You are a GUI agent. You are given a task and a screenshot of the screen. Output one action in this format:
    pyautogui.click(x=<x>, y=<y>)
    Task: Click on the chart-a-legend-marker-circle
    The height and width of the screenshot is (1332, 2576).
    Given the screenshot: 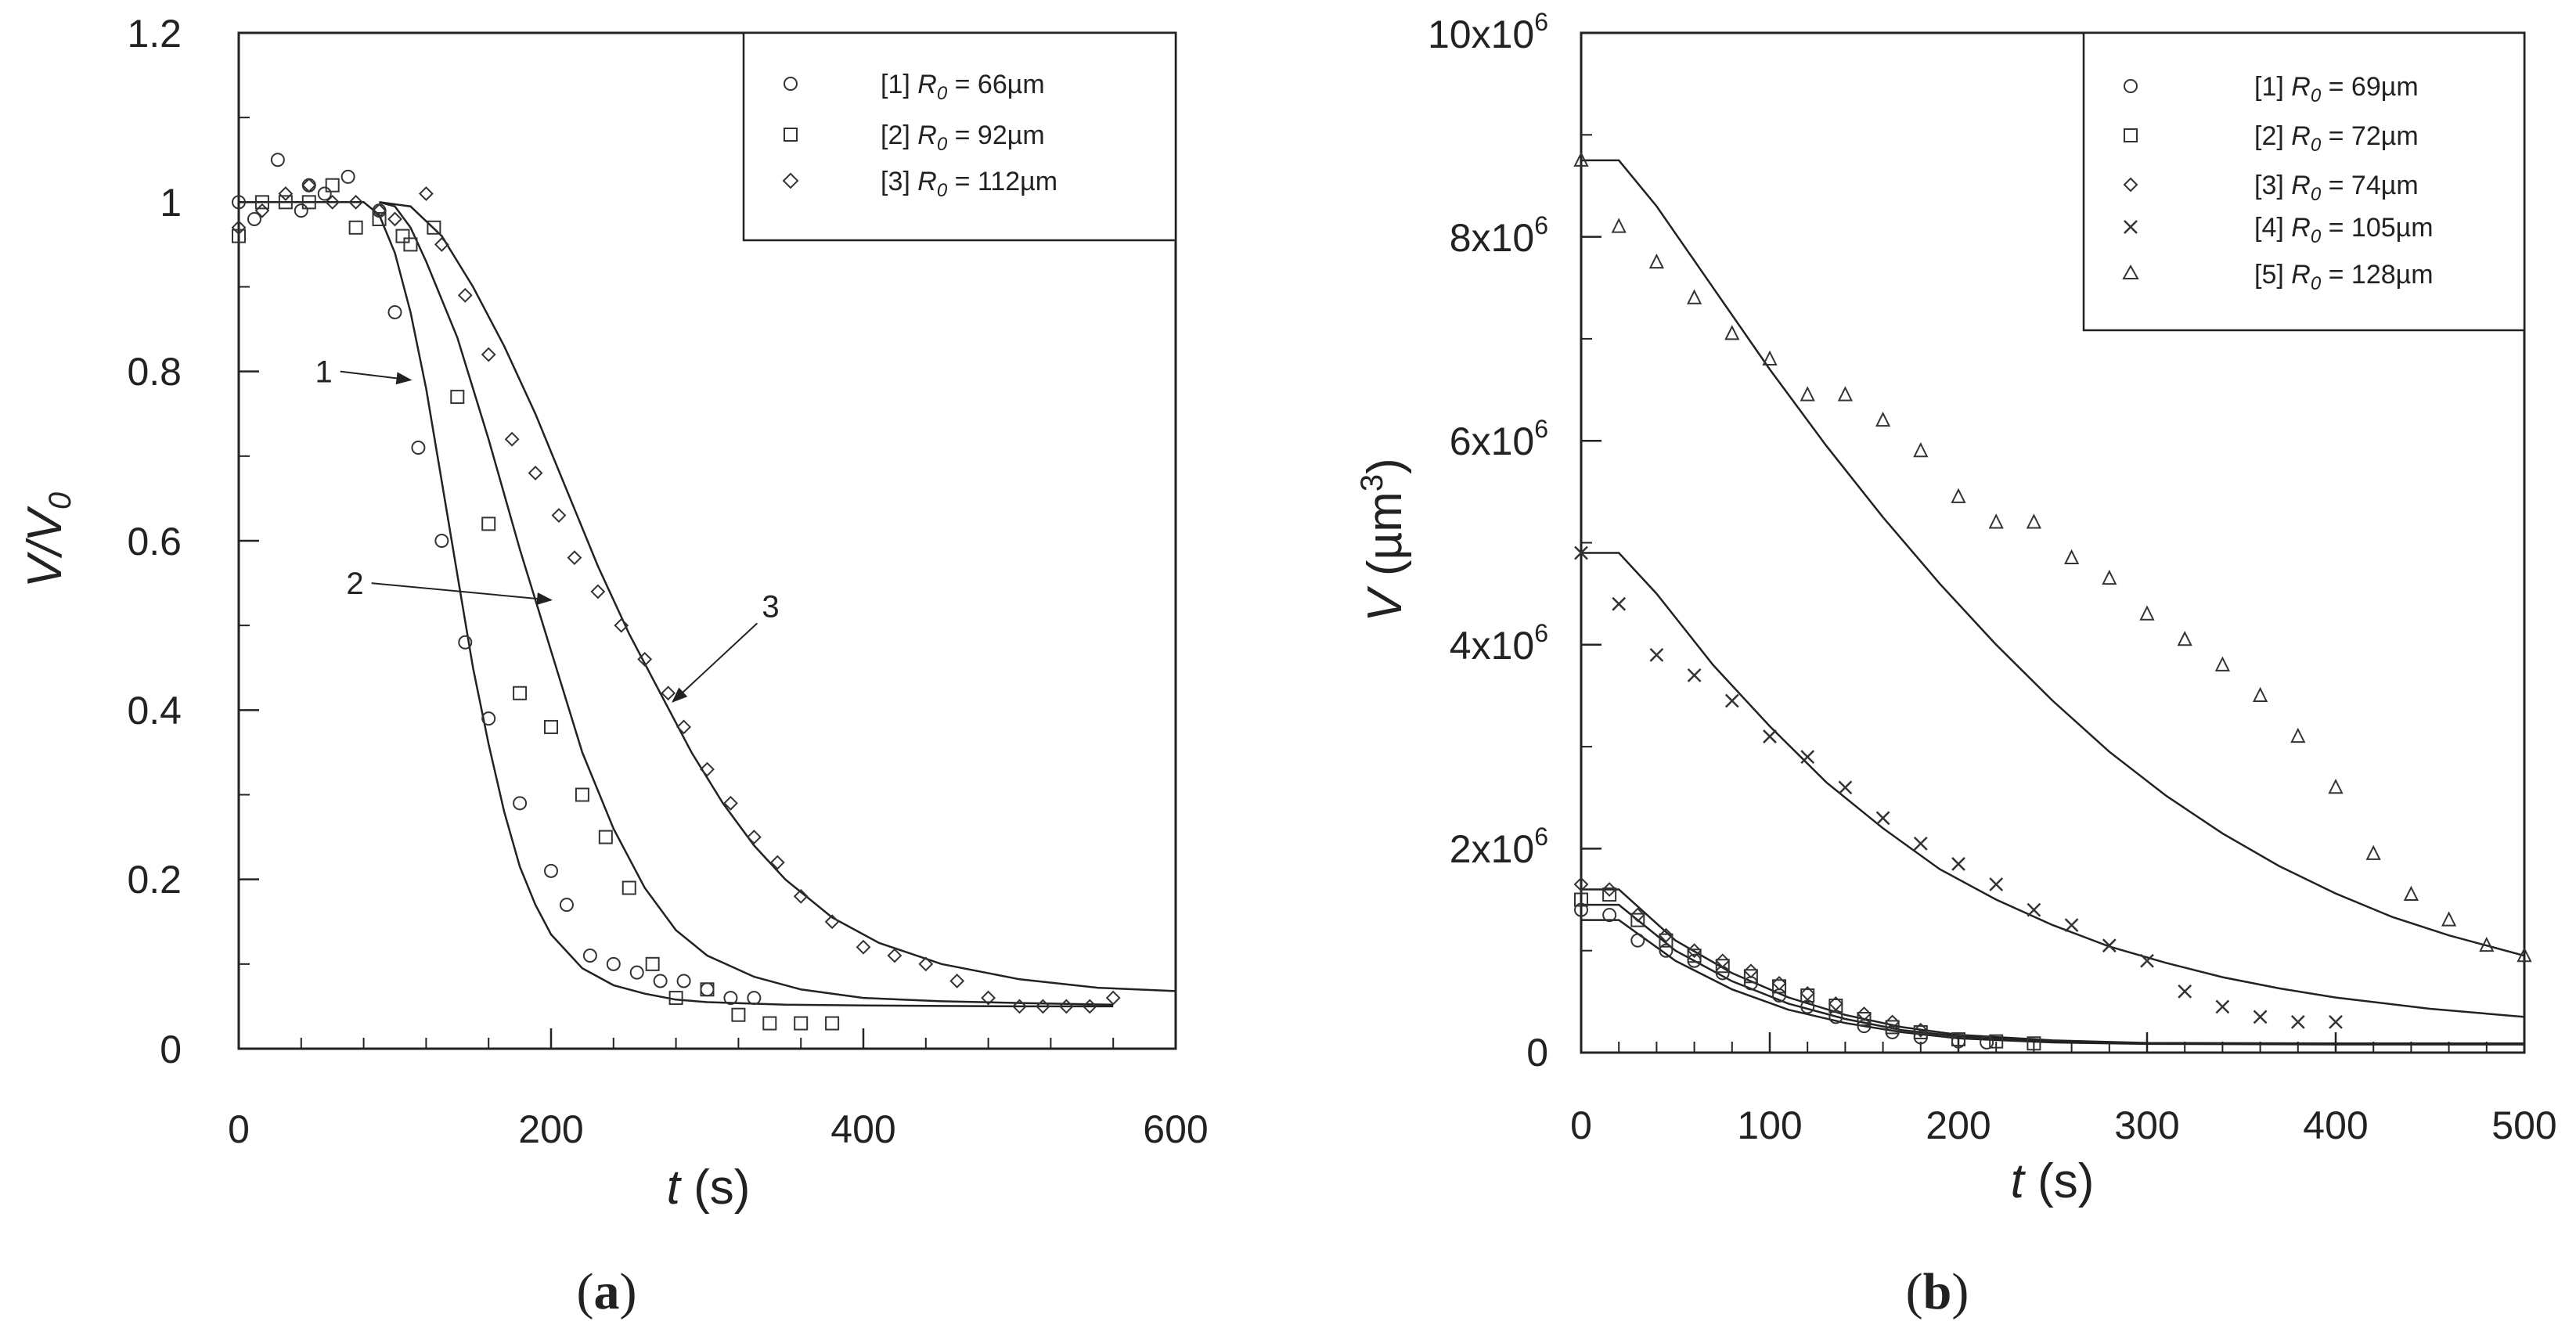 What is the action you would take?
    pyautogui.click(x=791, y=84)
    